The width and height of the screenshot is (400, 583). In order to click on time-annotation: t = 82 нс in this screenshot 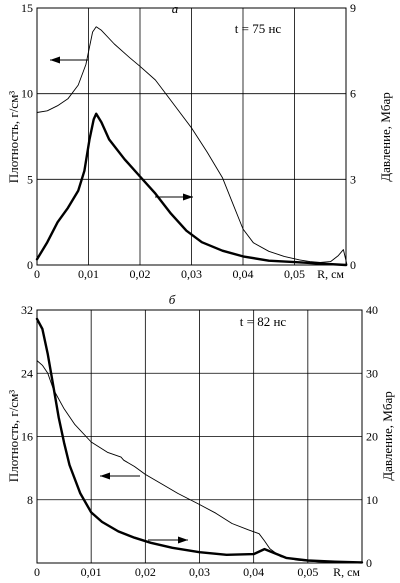, I will do `click(263, 321)`.